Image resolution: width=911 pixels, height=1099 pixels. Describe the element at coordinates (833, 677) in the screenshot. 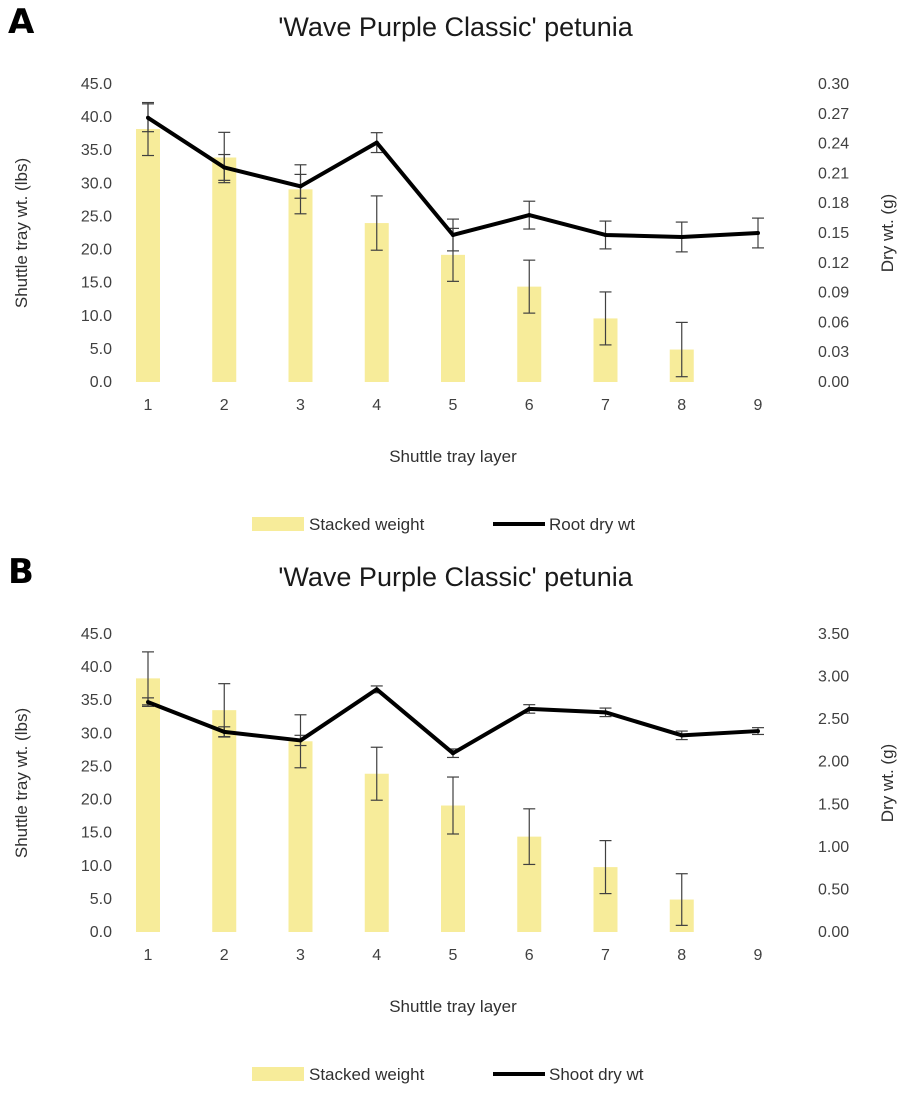

I see `y2-tick-label: 3.00` at that location.